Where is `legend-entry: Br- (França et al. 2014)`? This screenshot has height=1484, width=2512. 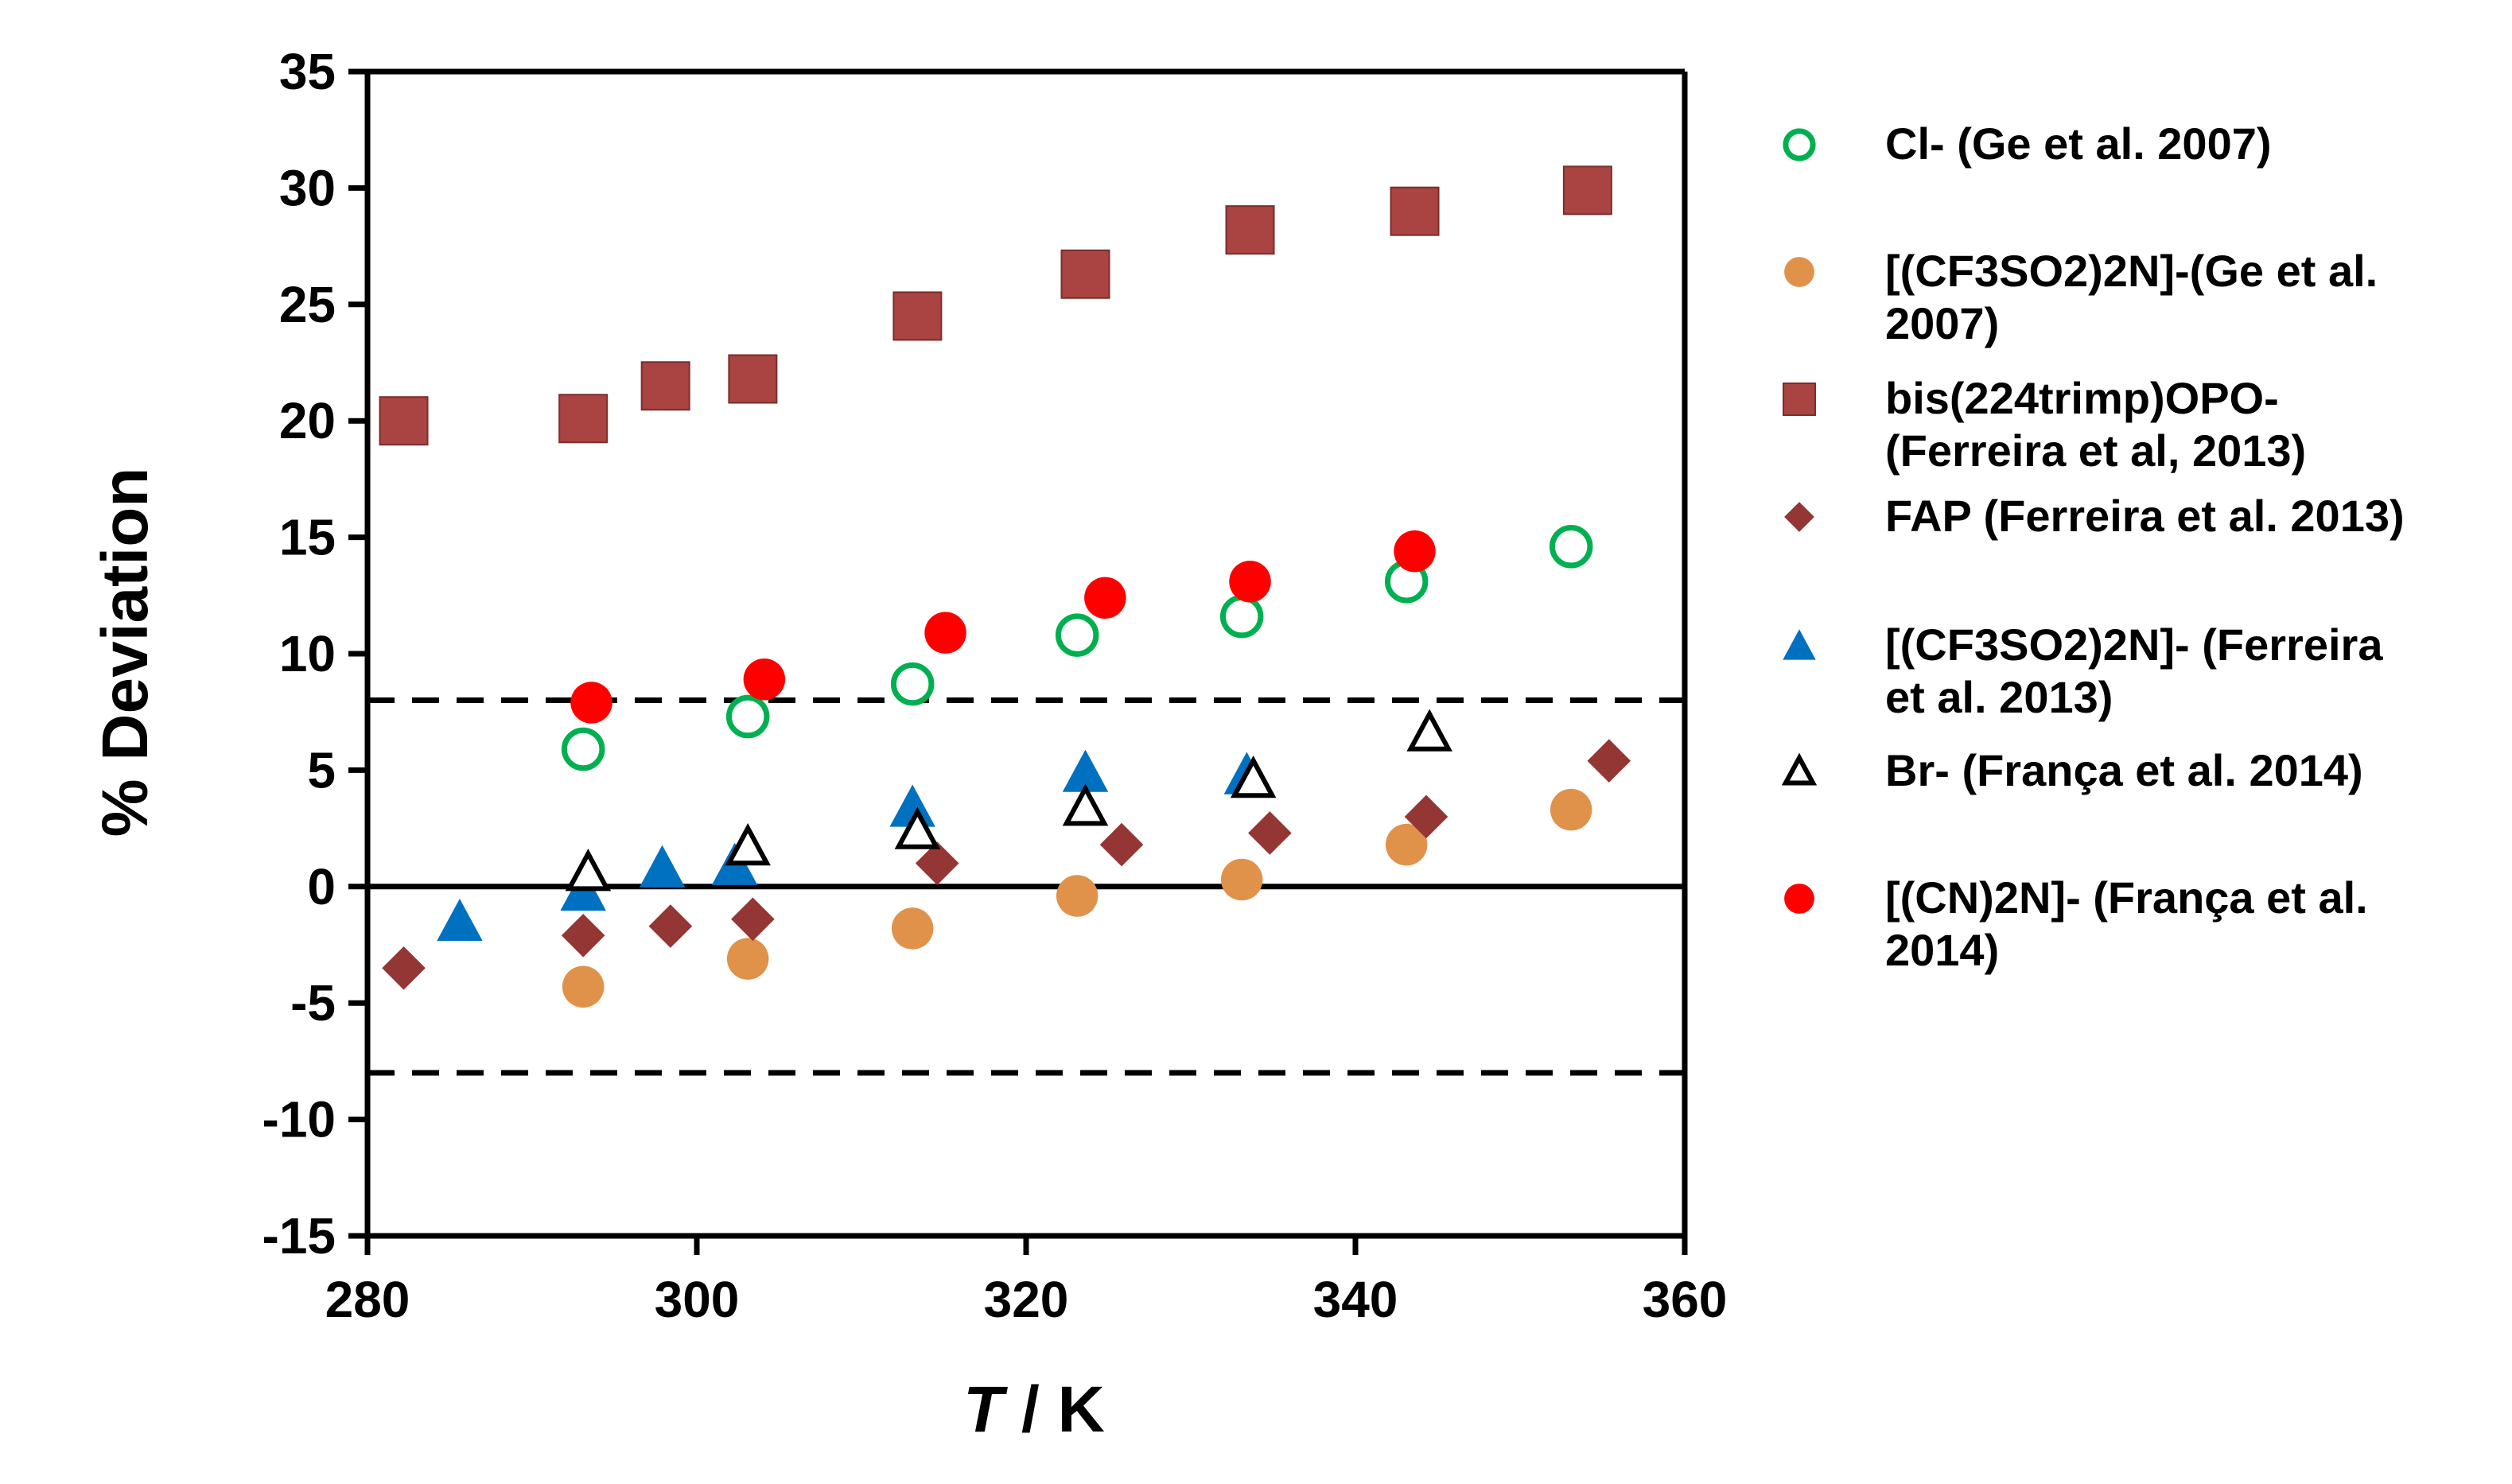
legend-entry: Br- (França et al. 2014) is located at coordinates (2072, 770).